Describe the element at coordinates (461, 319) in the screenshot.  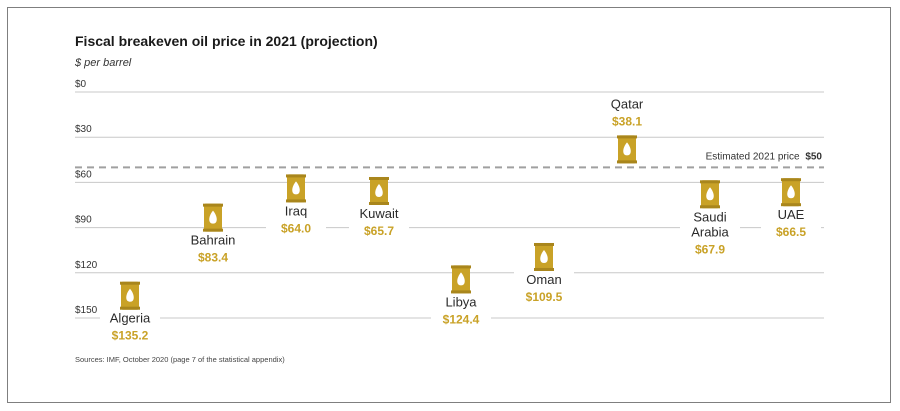
I see `value-label: $124.4` at that location.